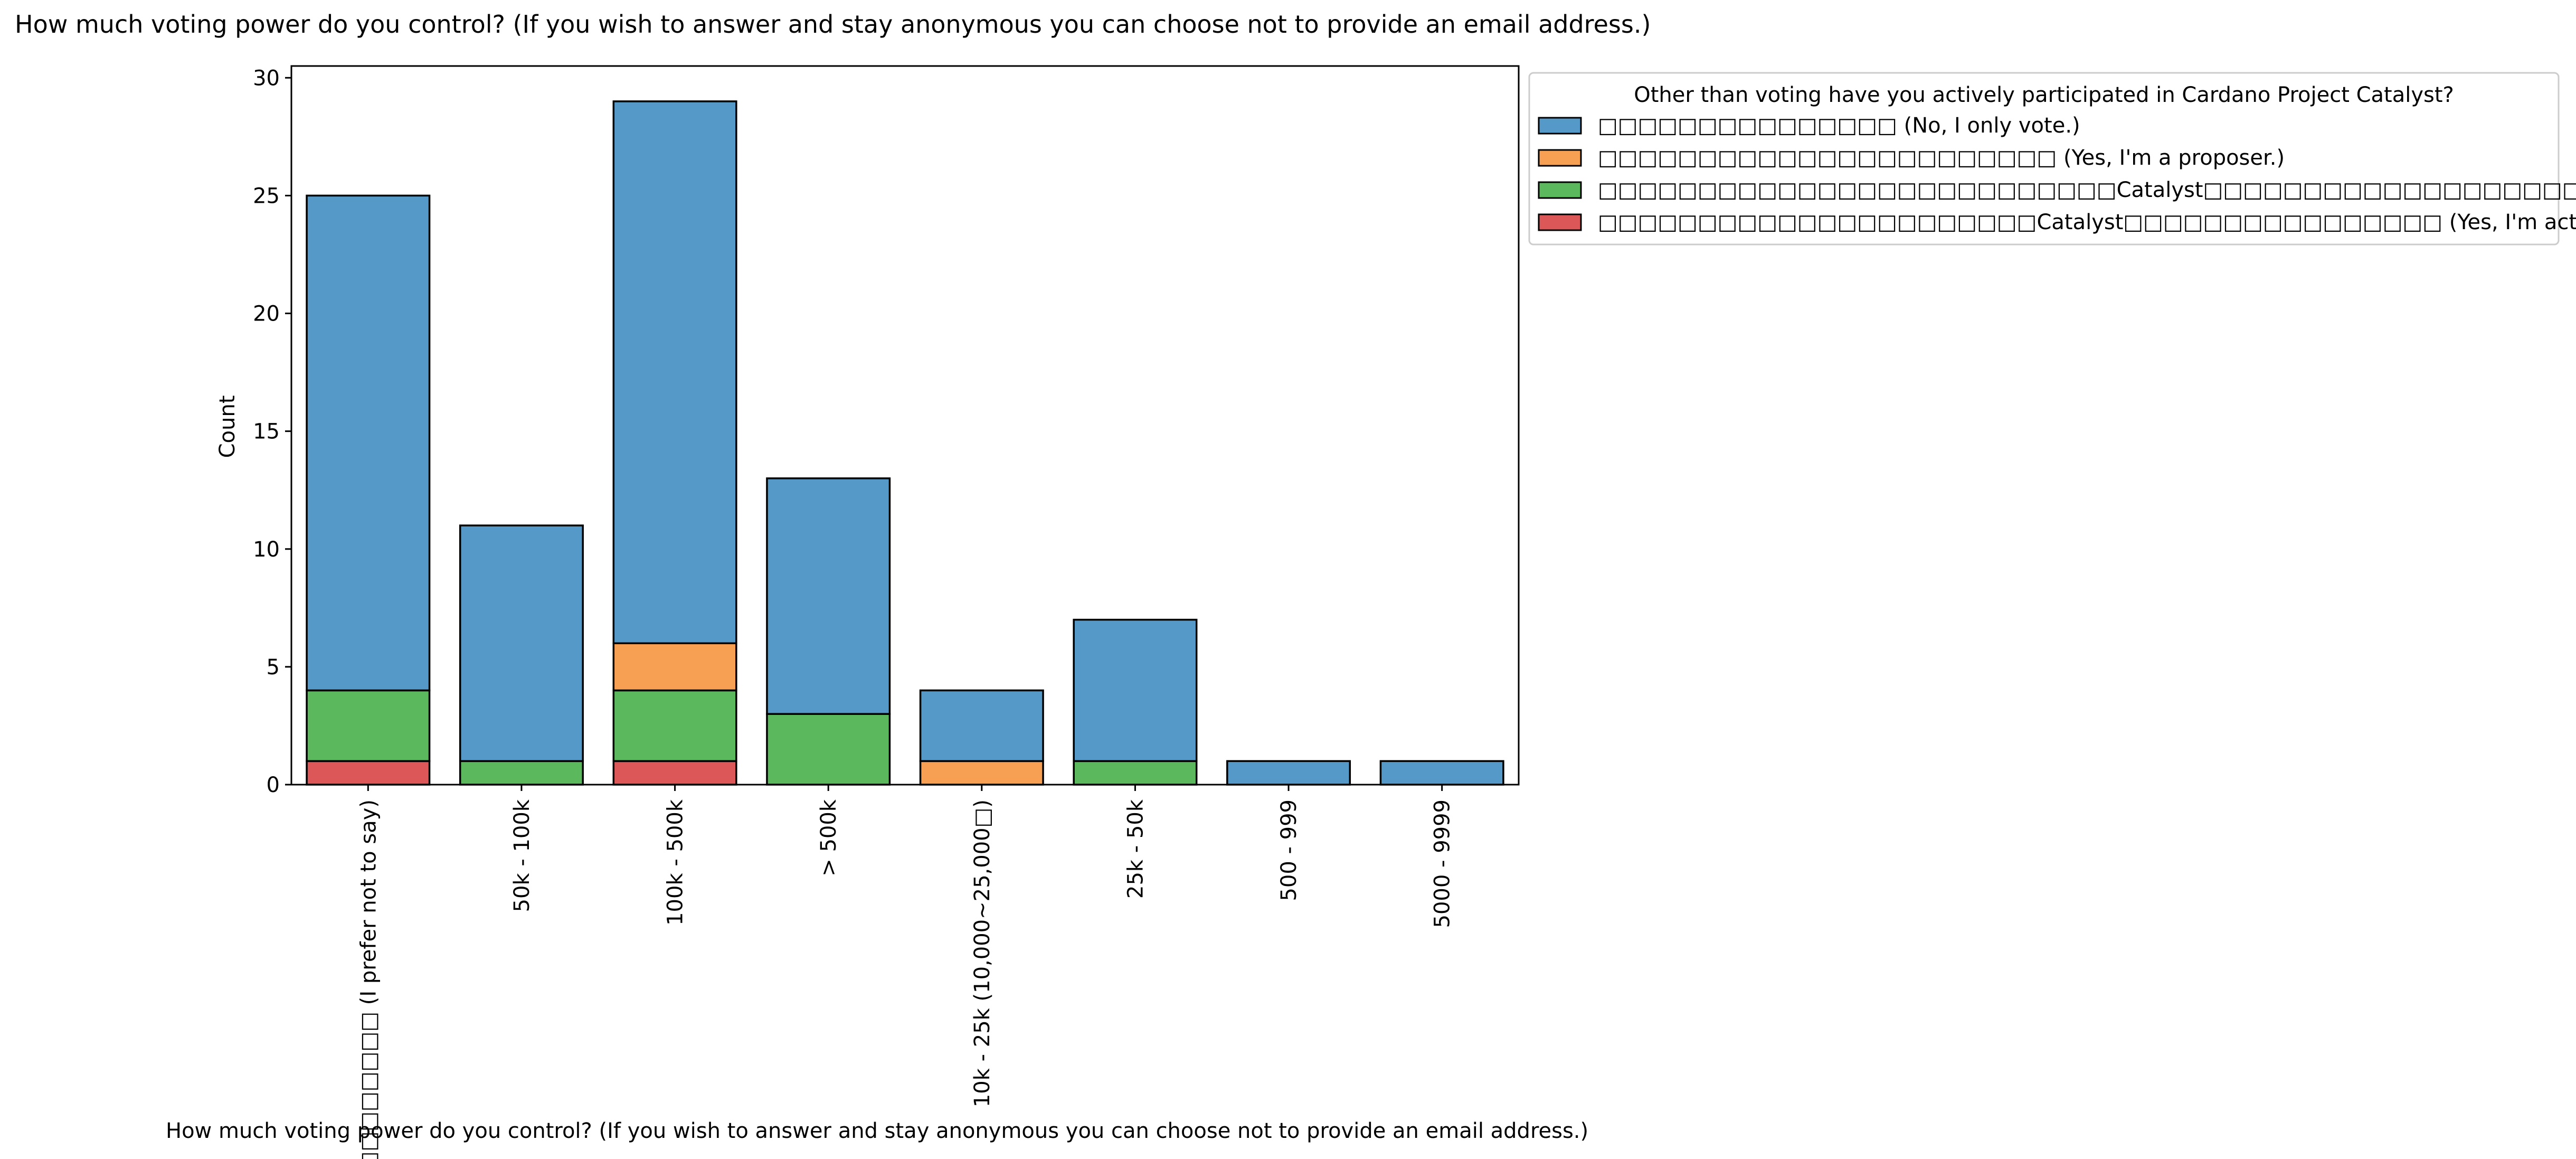 This screenshot has height=1159, width=2576. I want to click on legend-box, so click(2044, 159).